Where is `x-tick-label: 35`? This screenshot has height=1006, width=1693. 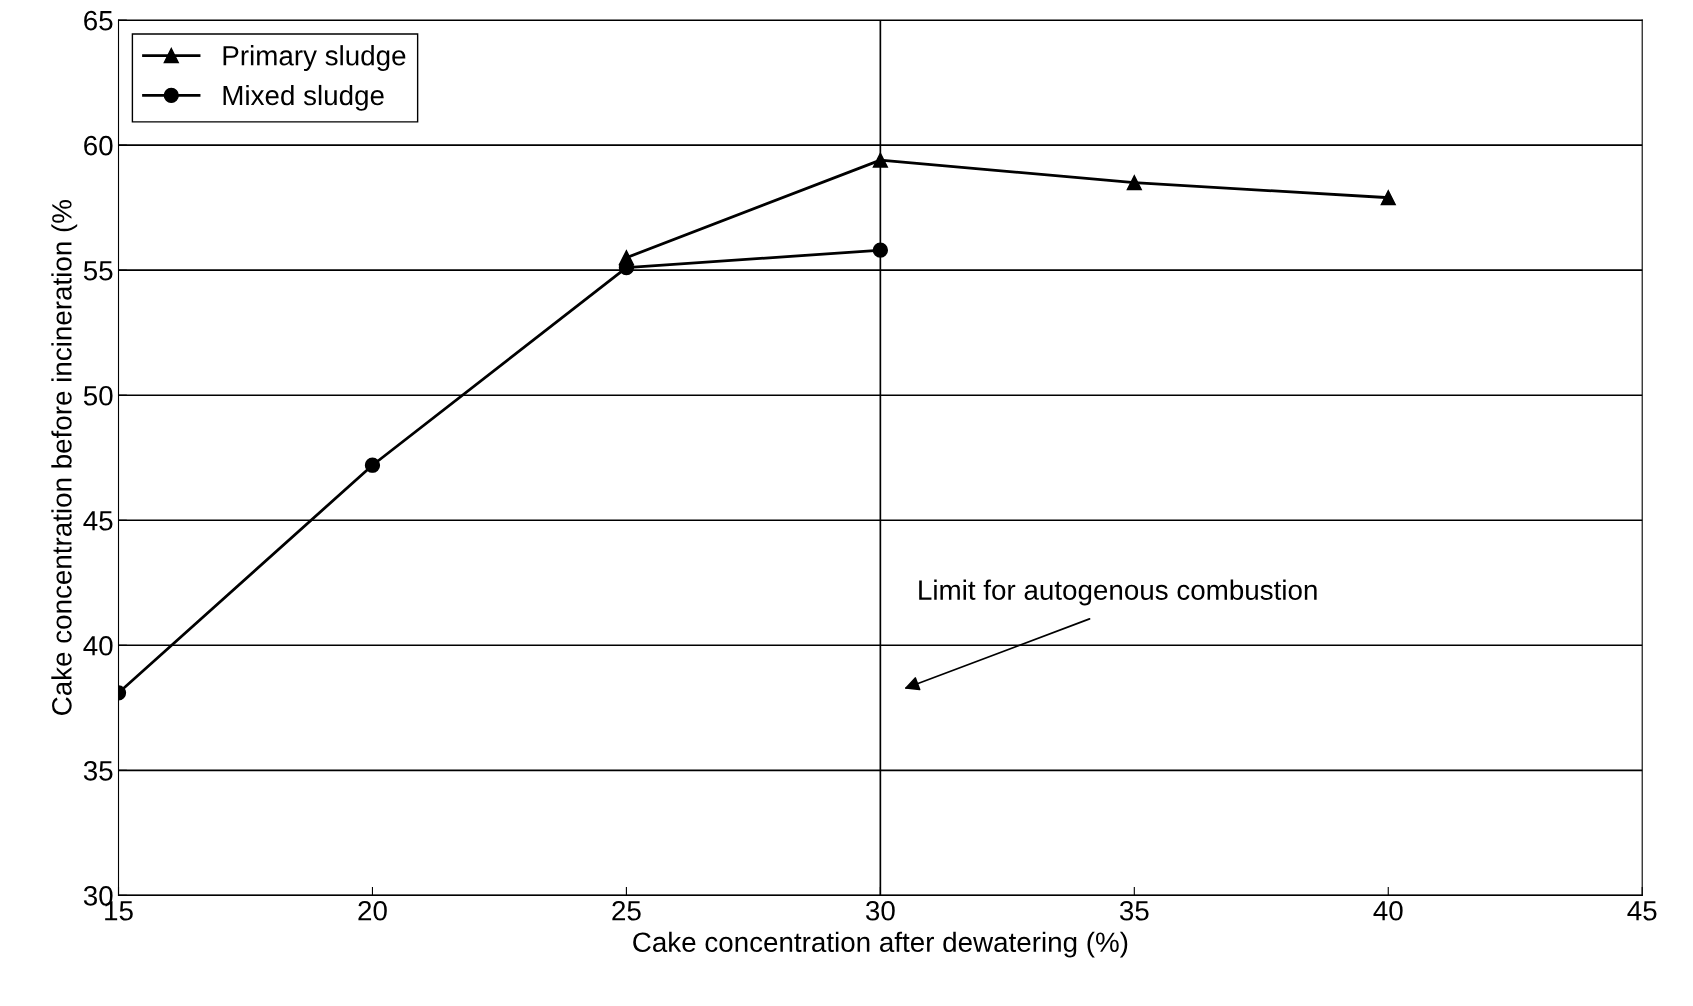 x-tick-label: 35 is located at coordinates (1134, 910).